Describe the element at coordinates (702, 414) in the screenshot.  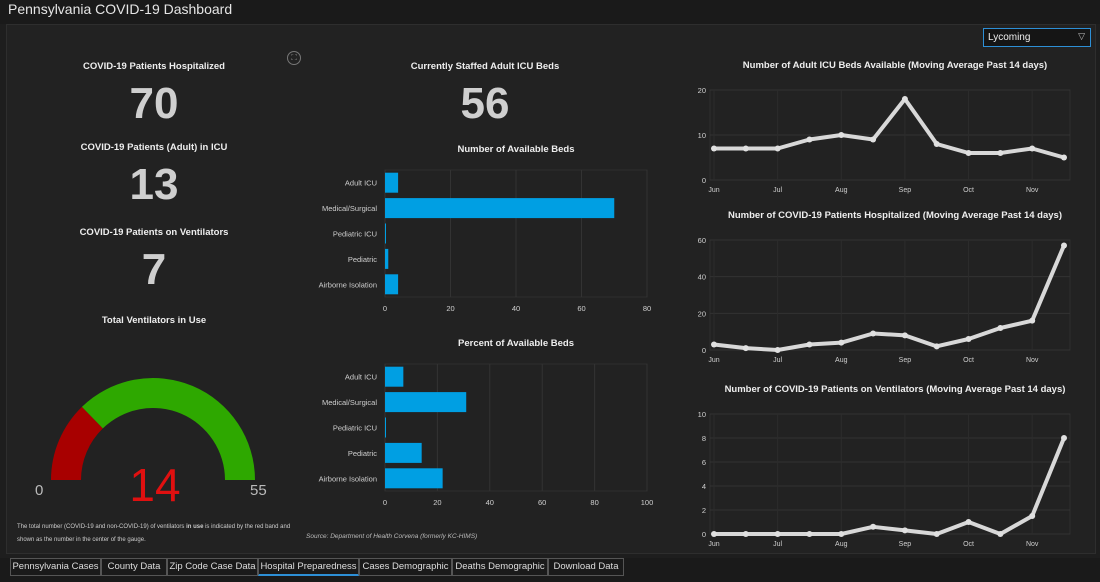
I see `y-tick-label: 10` at that location.